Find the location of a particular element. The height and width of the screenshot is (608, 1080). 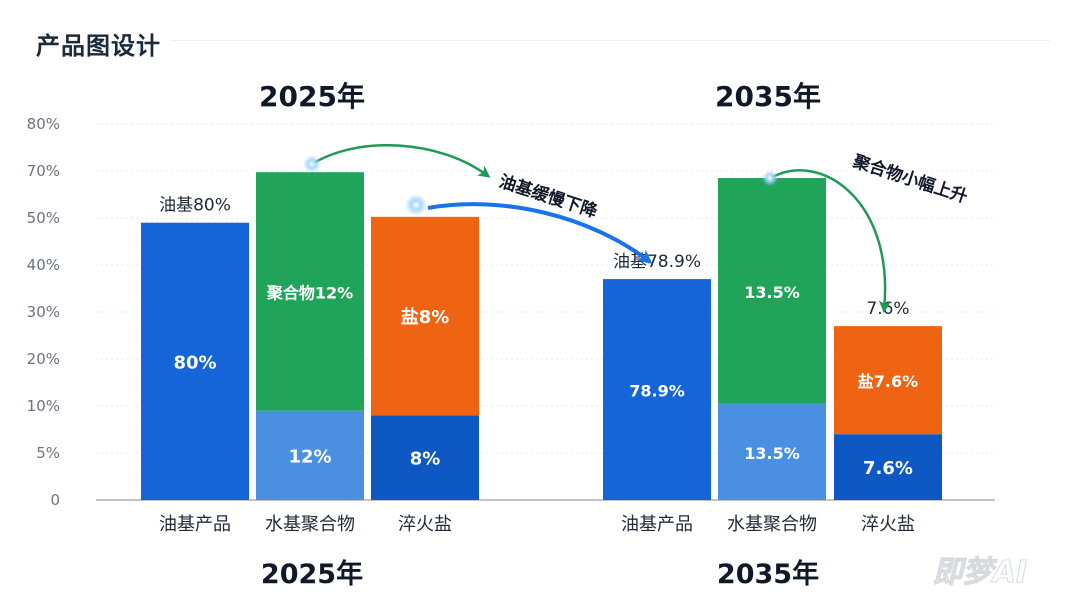

y-tick-label: 40% is located at coordinates (43, 265).